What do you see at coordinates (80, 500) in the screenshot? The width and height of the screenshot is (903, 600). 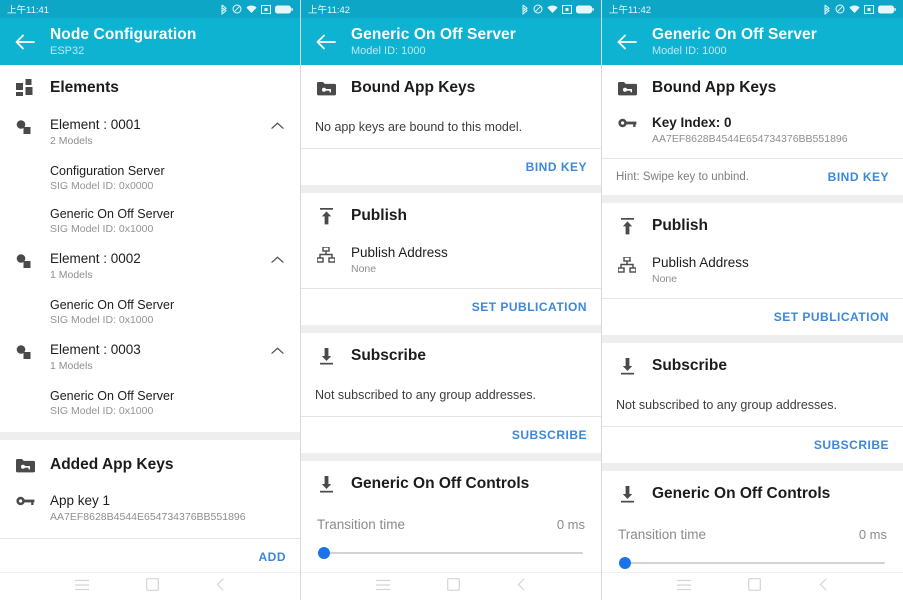 I see `app-key-name: App key 1` at bounding box center [80, 500].